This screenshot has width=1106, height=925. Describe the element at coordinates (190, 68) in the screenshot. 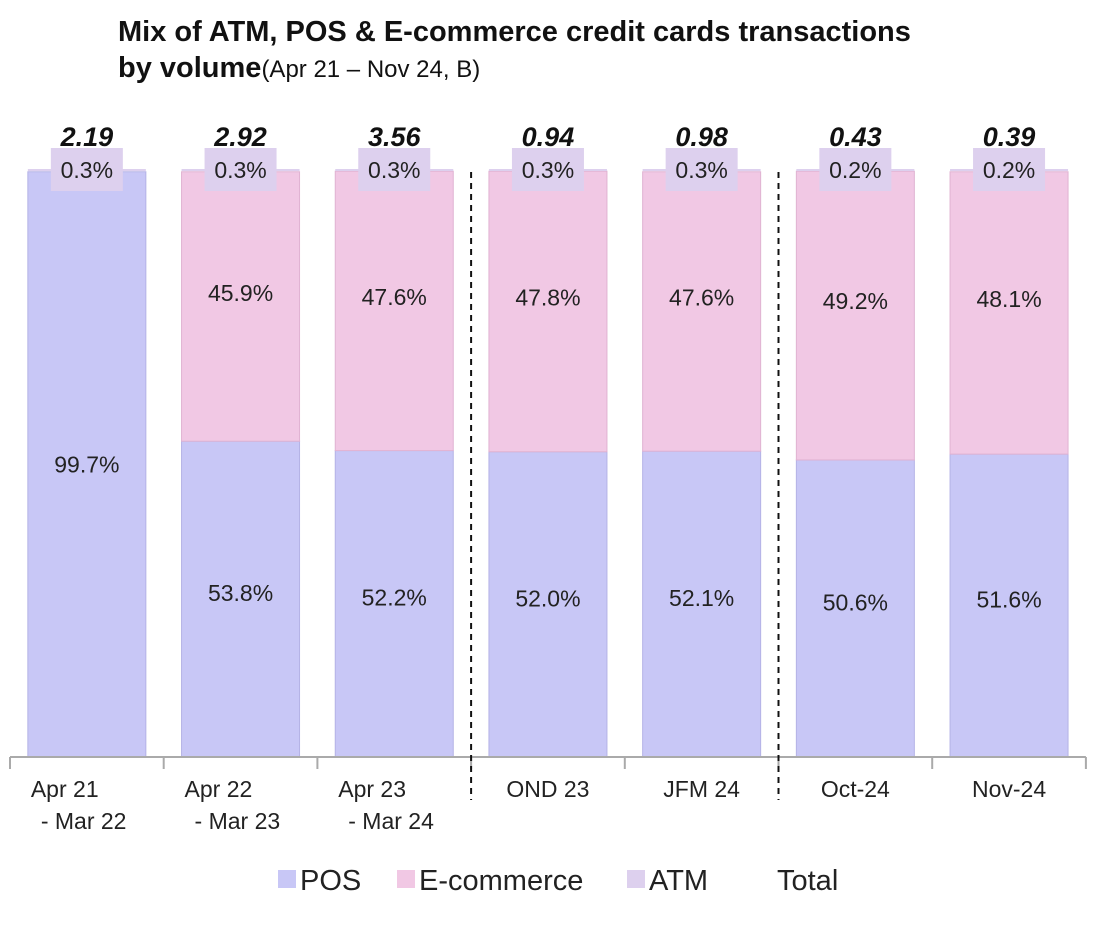

I see `chart-title-bold: by volume` at that location.